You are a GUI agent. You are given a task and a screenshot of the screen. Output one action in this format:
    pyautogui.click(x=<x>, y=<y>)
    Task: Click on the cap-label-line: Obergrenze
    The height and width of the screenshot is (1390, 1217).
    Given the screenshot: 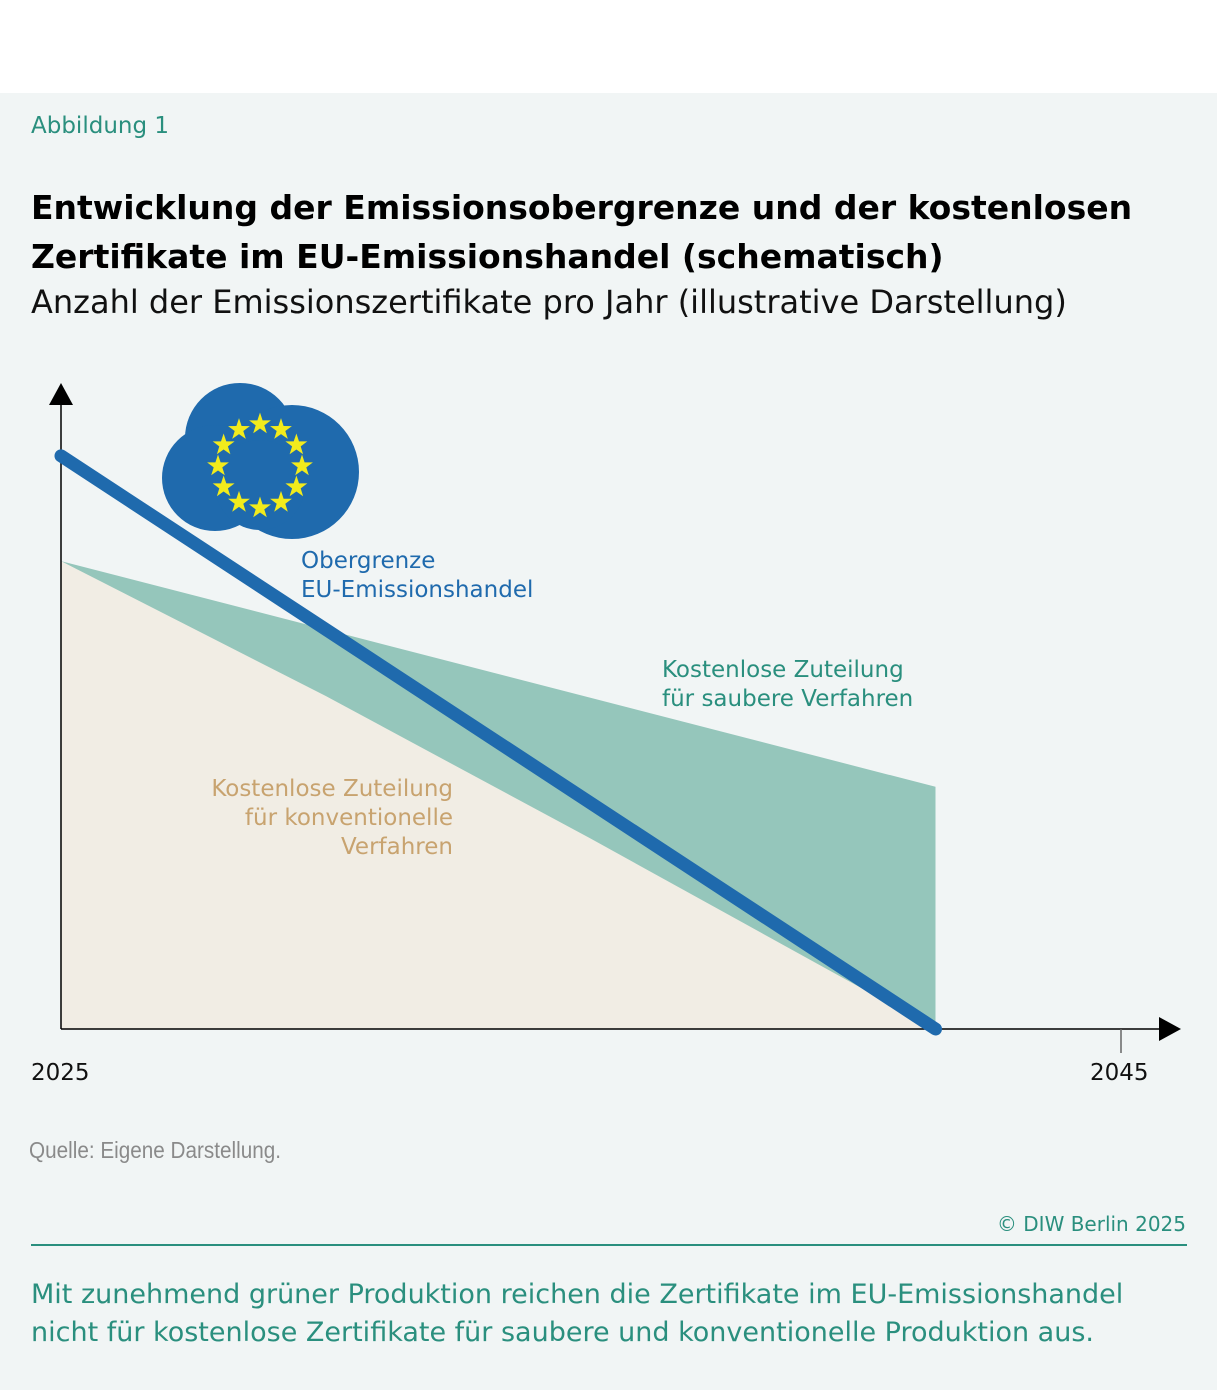 What is the action you would take?
    pyautogui.click(x=368, y=561)
    